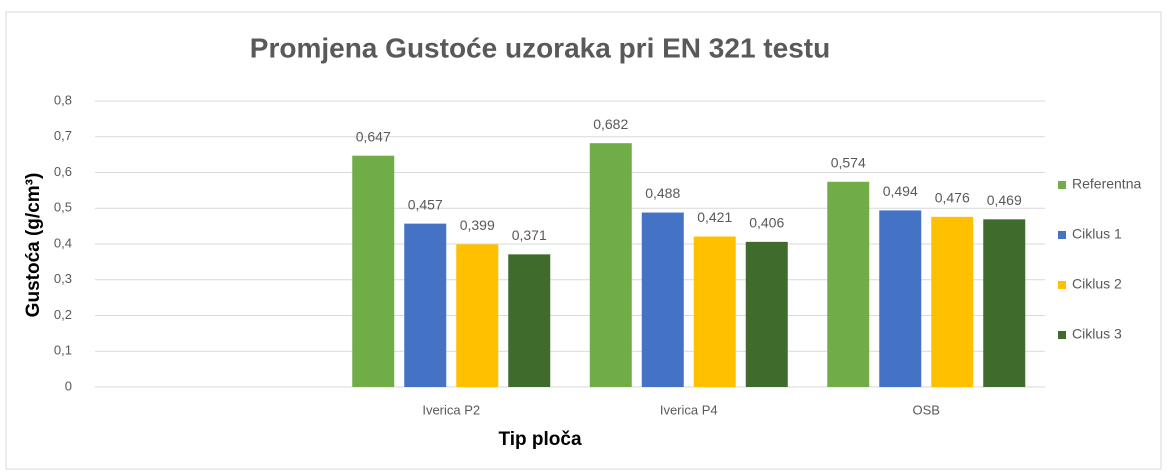 Image resolution: width=1167 pixels, height=475 pixels. I want to click on value-label: 0,682, so click(610, 124).